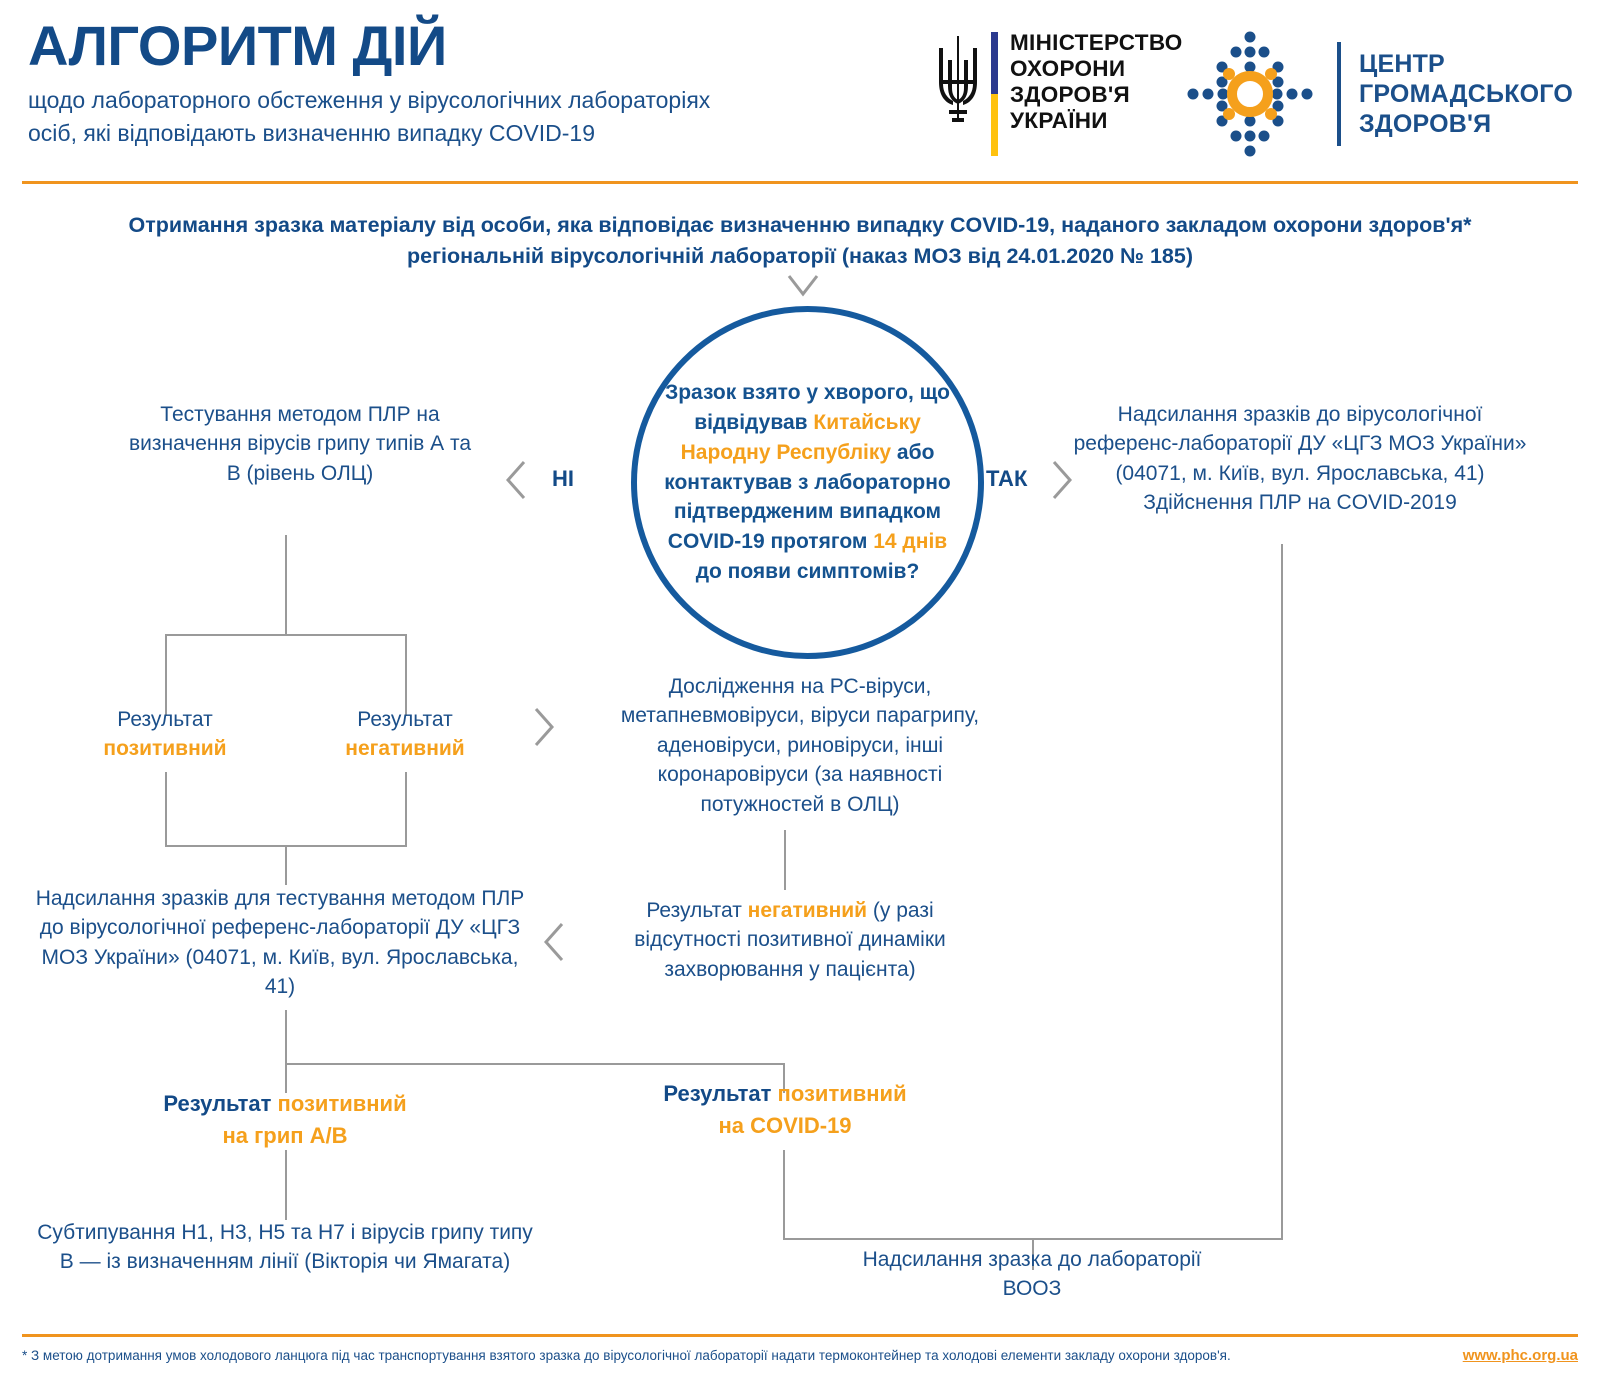 The height and width of the screenshot is (1381, 1600). I want to click on phc-line-1: ЦЕНТР, so click(1402, 64).